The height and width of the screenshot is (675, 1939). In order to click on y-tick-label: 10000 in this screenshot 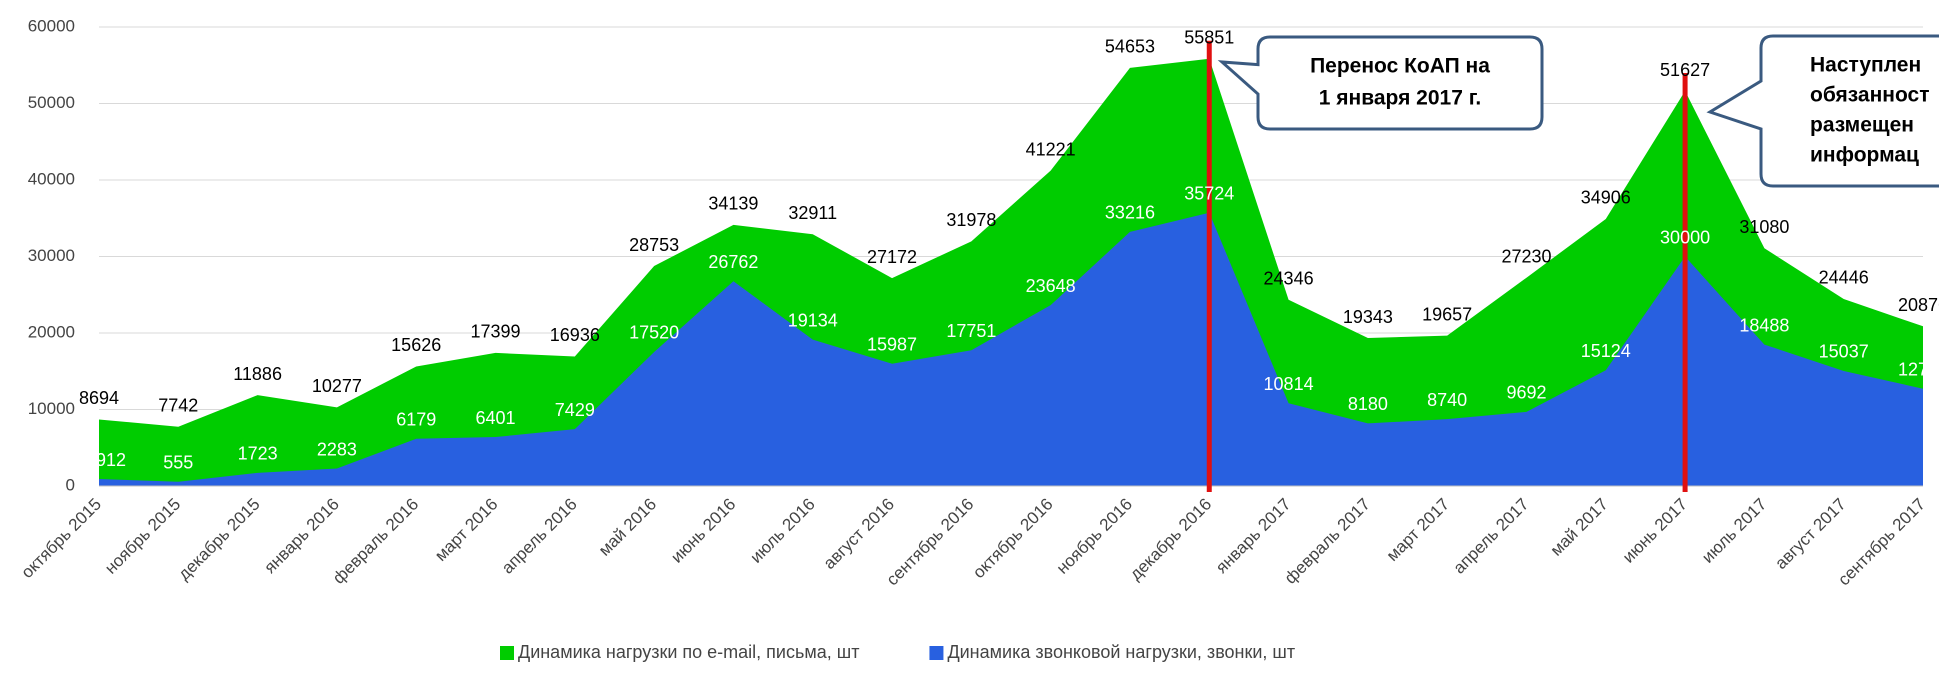, I will do `click(51, 408)`.